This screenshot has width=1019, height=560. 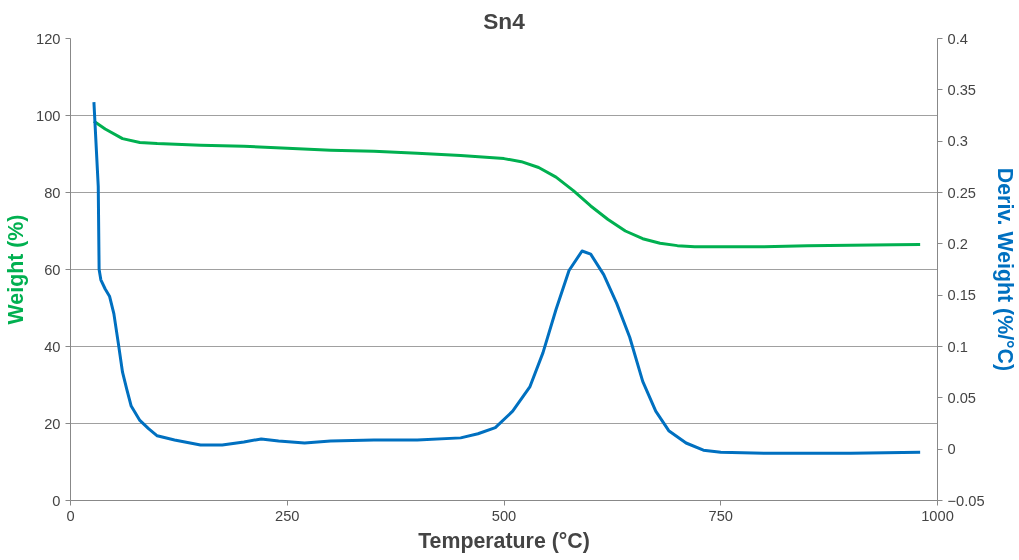 I want to click on y-tick-label: 120, so click(x=48, y=38).